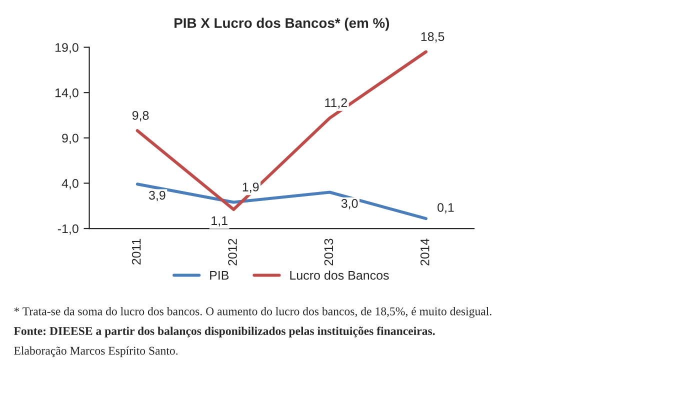 The image size is (687, 394). I want to click on data-label: 11,2, so click(336, 103).